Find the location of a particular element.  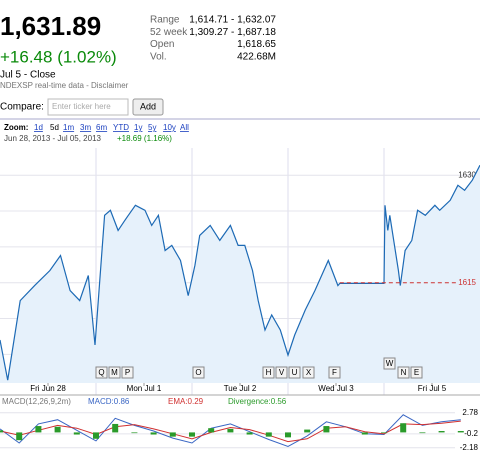

stat-label: Open is located at coordinates (162, 44).